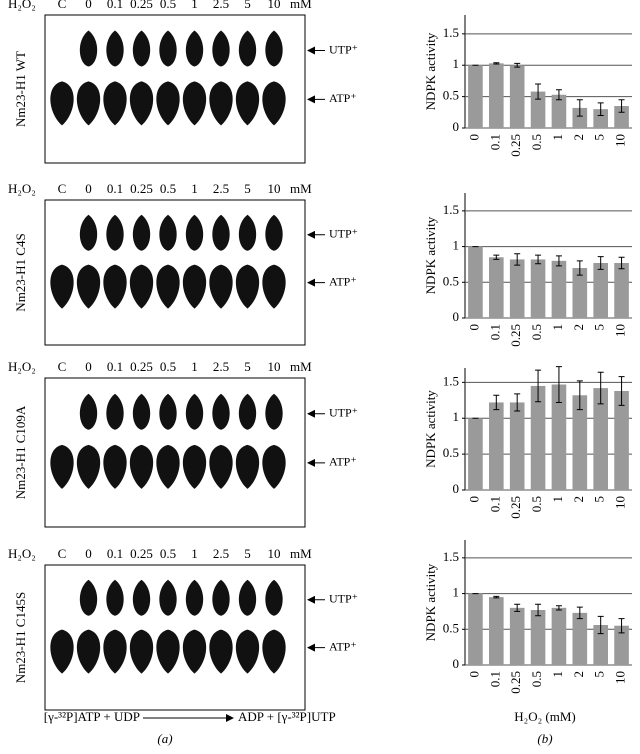  What do you see at coordinates (20, 89) in the screenshot?
I see `sample-label: Nm23-H1 WT` at bounding box center [20, 89].